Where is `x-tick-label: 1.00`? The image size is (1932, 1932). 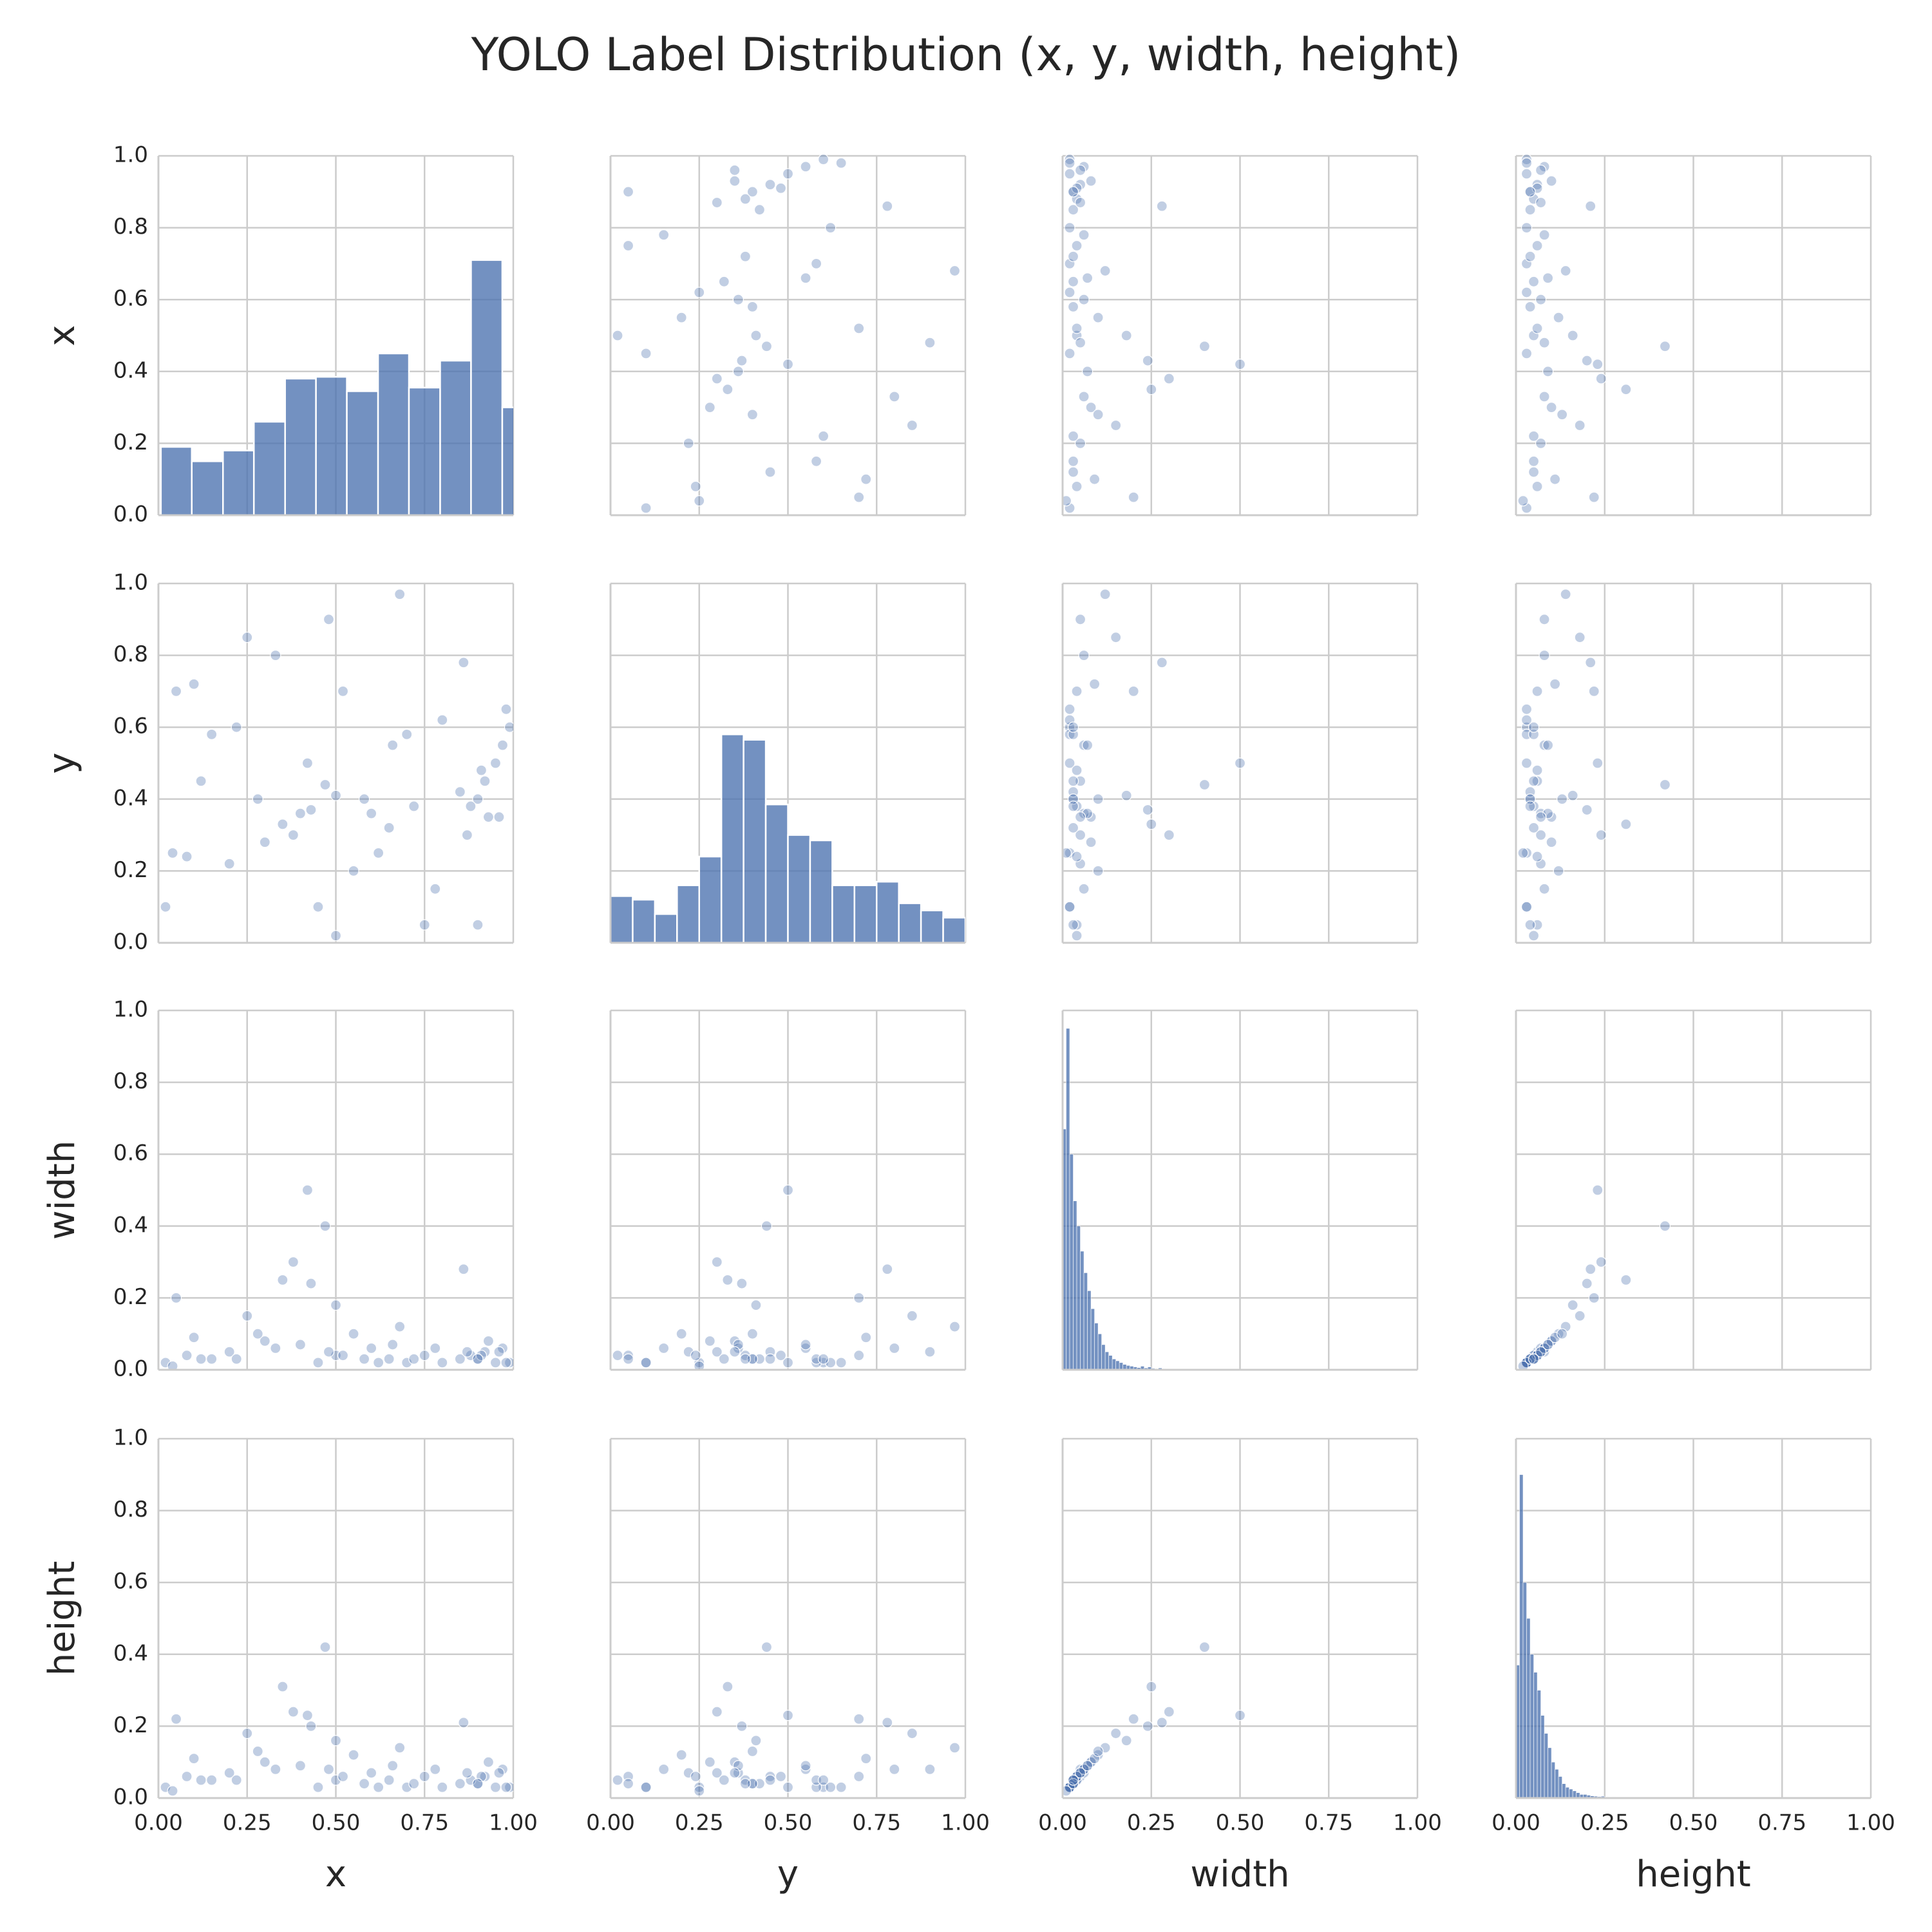 x-tick-label: 1.00 is located at coordinates (1417, 1823).